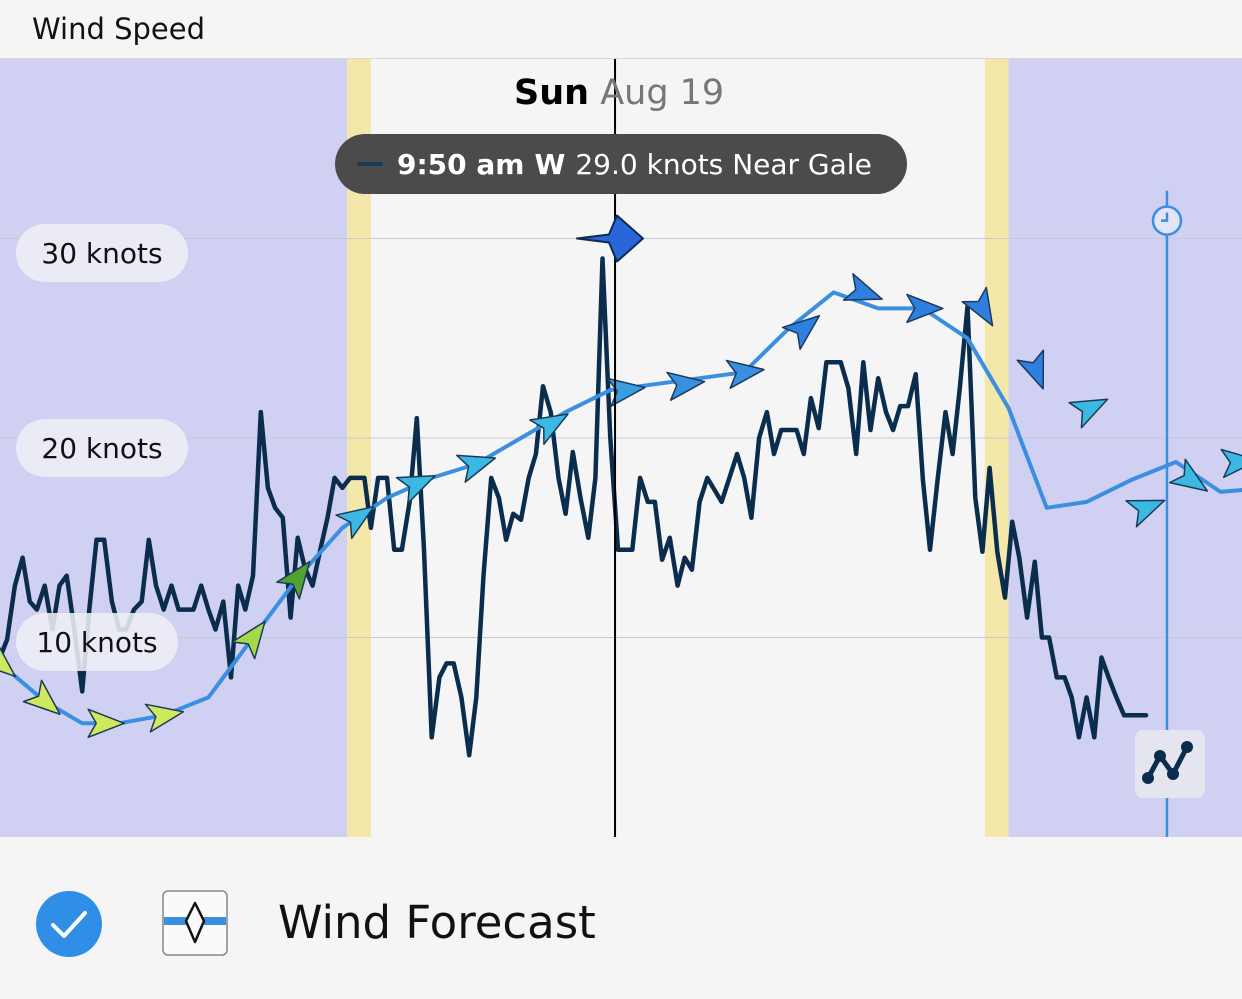 This screenshot has width=1242, height=999. I want to click on tooltip-speed: 29.0 knots Near Gale, so click(723, 164).